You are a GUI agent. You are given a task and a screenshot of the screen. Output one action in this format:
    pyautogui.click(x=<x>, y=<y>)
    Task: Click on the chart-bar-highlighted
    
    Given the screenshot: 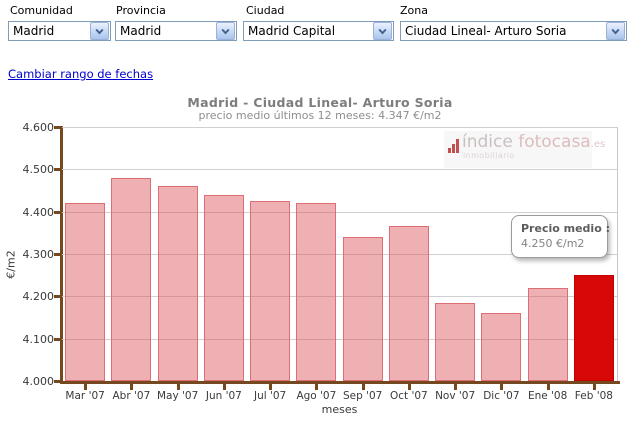 What is the action you would take?
    pyautogui.click(x=593, y=328)
    